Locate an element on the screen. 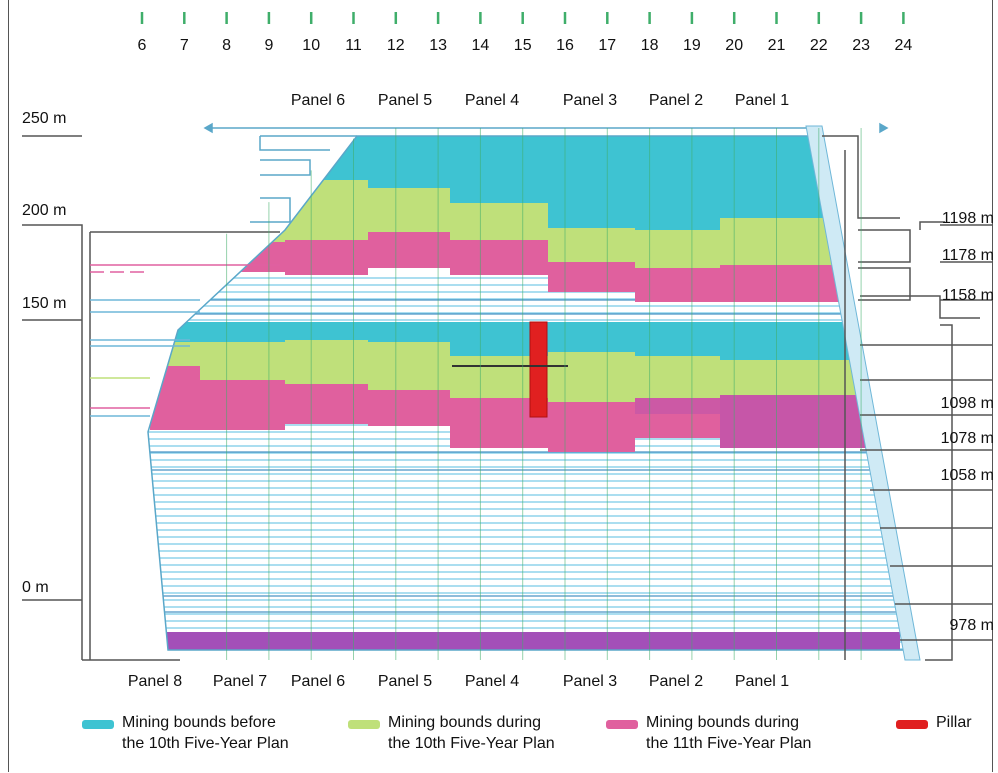 The width and height of the screenshot is (998, 773). panel-label-bottom: Panel 8 is located at coordinates (155, 681).